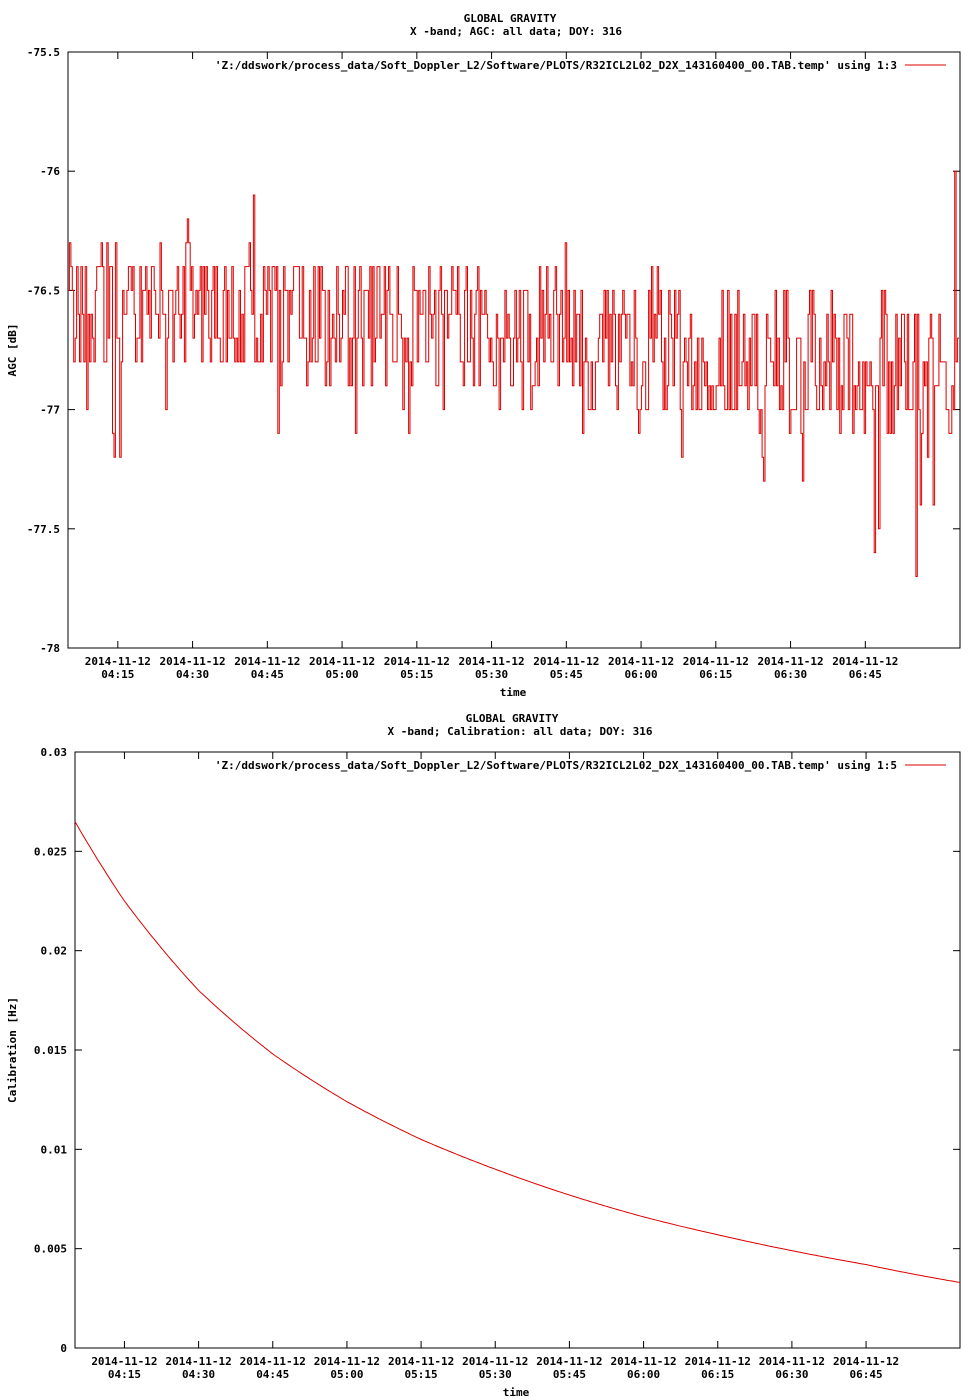  What do you see at coordinates (790, 674) in the screenshot?
I see `agc-x-tick-time: 06:30` at bounding box center [790, 674].